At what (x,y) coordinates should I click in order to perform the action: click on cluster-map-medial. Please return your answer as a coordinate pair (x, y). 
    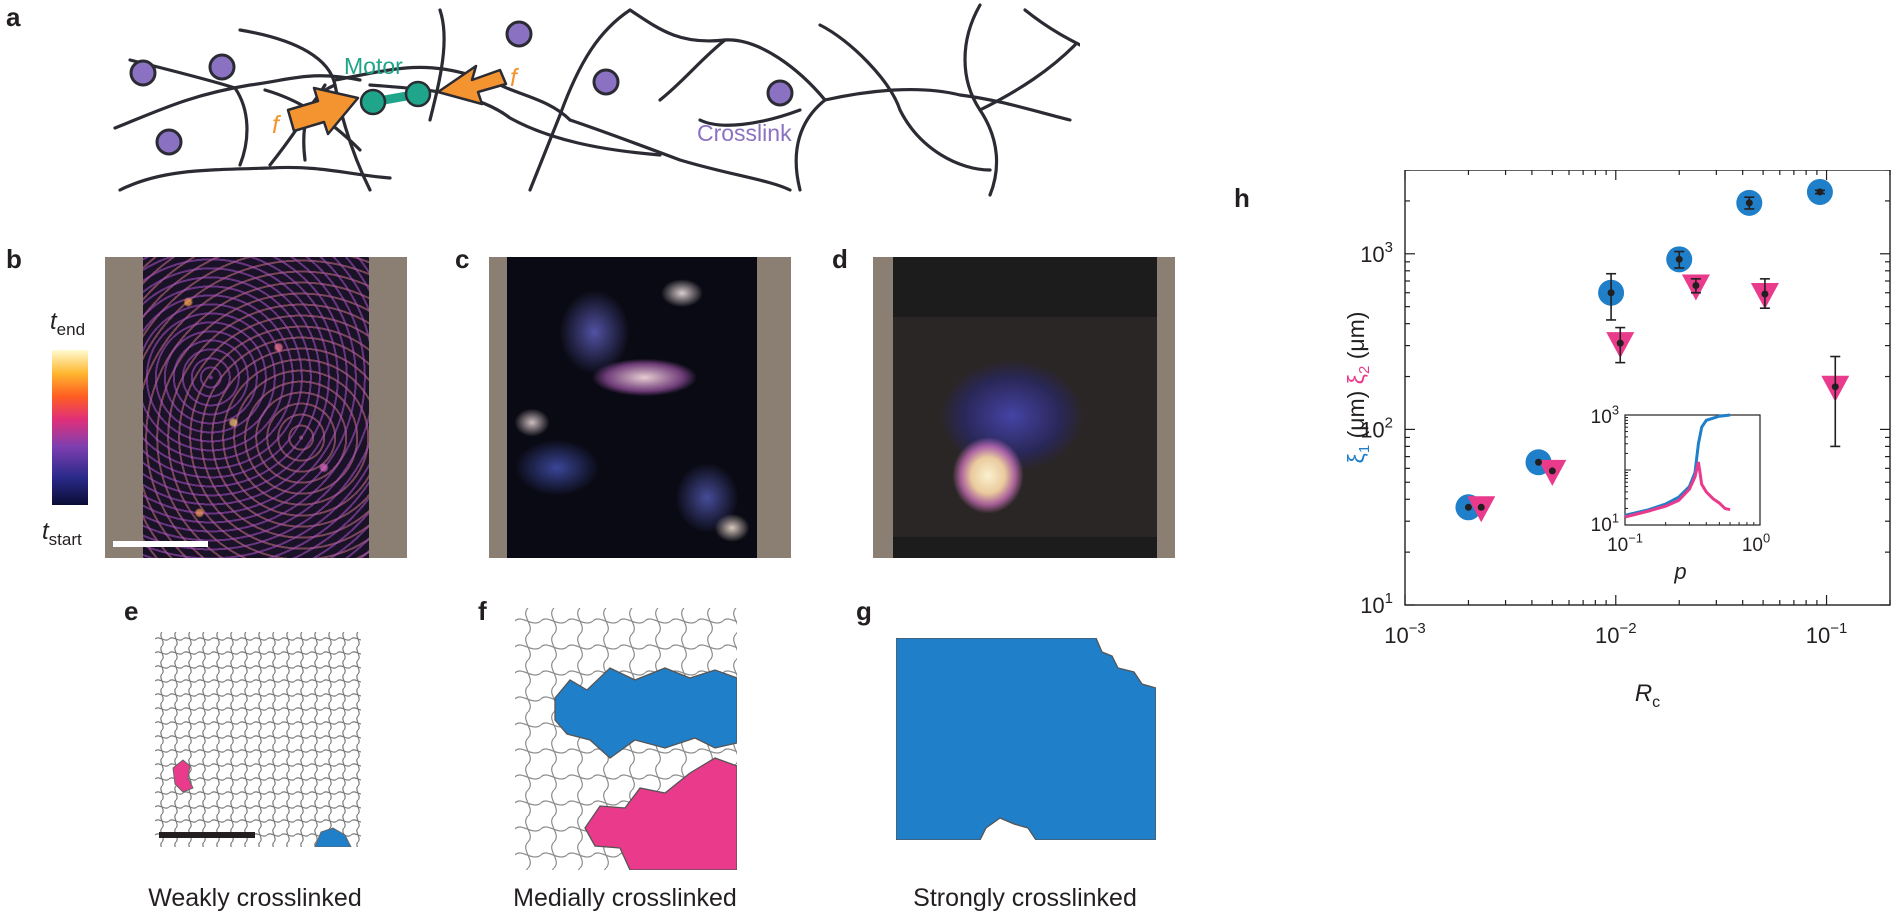
    Looking at the image, I should click on (626, 739).